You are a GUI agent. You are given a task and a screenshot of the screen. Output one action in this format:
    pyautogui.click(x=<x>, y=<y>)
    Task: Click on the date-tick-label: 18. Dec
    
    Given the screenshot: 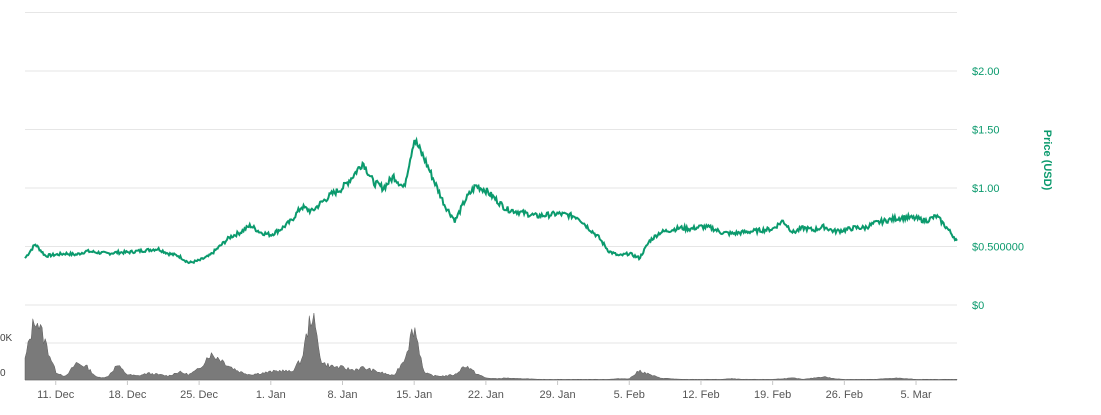 What is the action you would take?
    pyautogui.click(x=127, y=395)
    